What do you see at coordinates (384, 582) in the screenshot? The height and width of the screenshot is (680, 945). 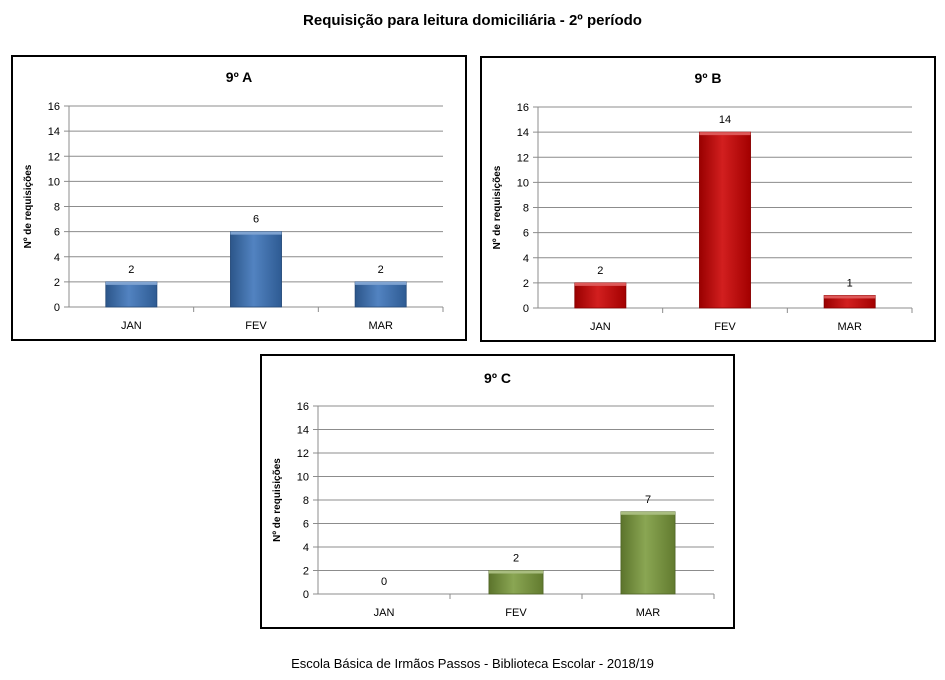 I see `data-label: 0` at bounding box center [384, 582].